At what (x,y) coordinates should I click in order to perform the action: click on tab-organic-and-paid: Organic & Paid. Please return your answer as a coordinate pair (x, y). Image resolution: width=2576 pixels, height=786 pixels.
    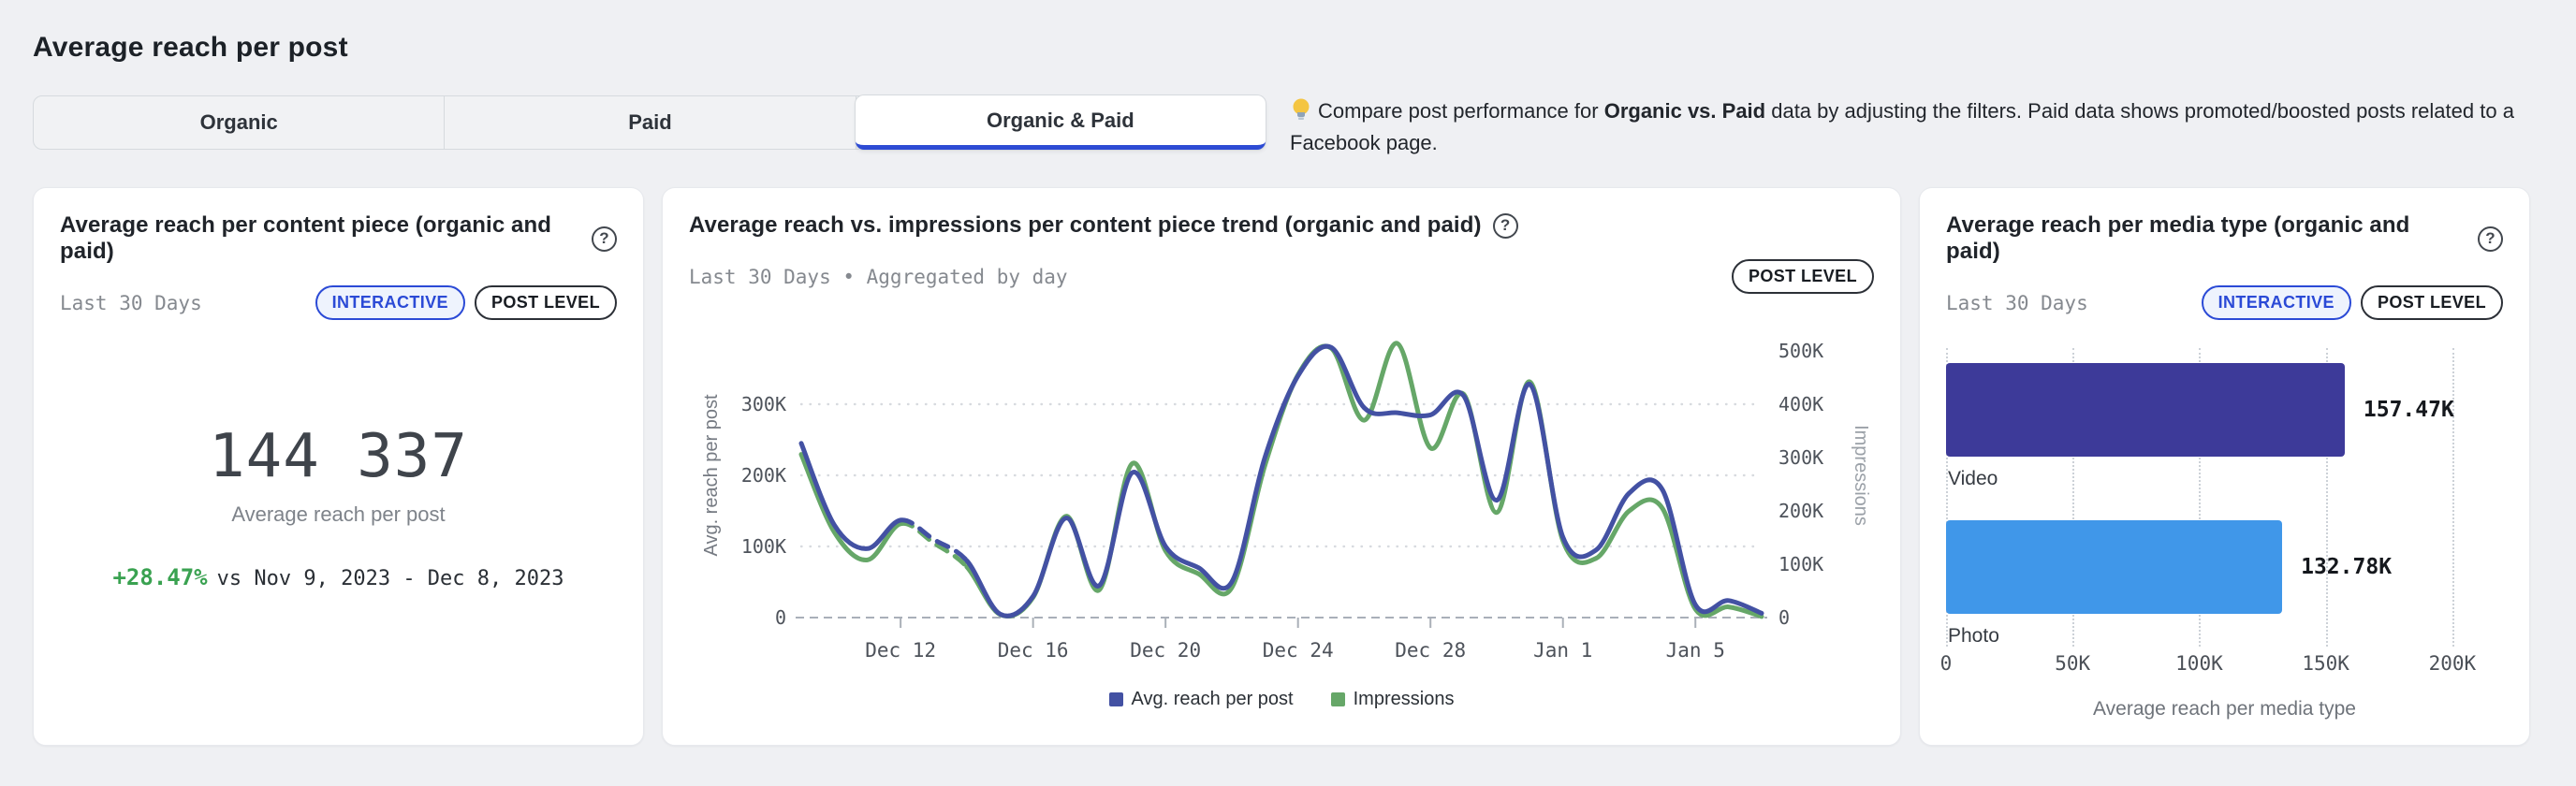
    Looking at the image, I should click on (1060, 122).